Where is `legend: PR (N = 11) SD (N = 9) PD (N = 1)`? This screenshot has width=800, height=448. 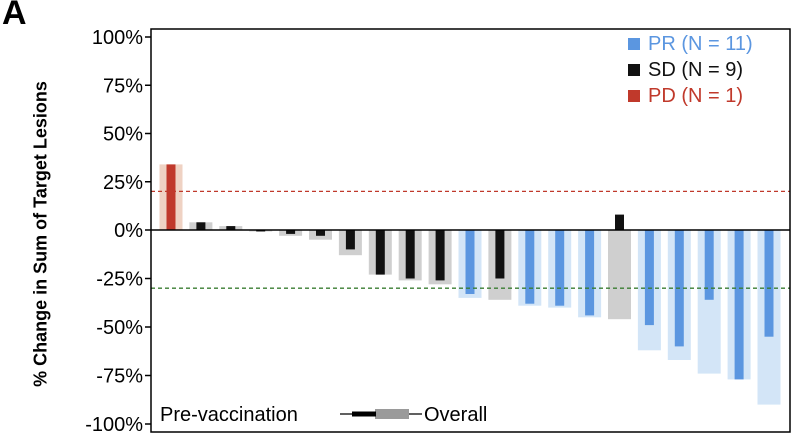
legend: PR (N = 11) SD (N = 9) PD (N = 1) is located at coordinates (690, 70).